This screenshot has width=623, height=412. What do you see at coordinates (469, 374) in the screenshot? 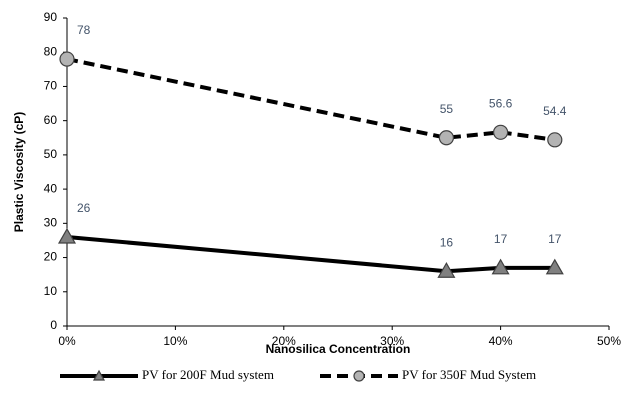
I see `legend-label: PV for 350F Mud System` at bounding box center [469, 374].